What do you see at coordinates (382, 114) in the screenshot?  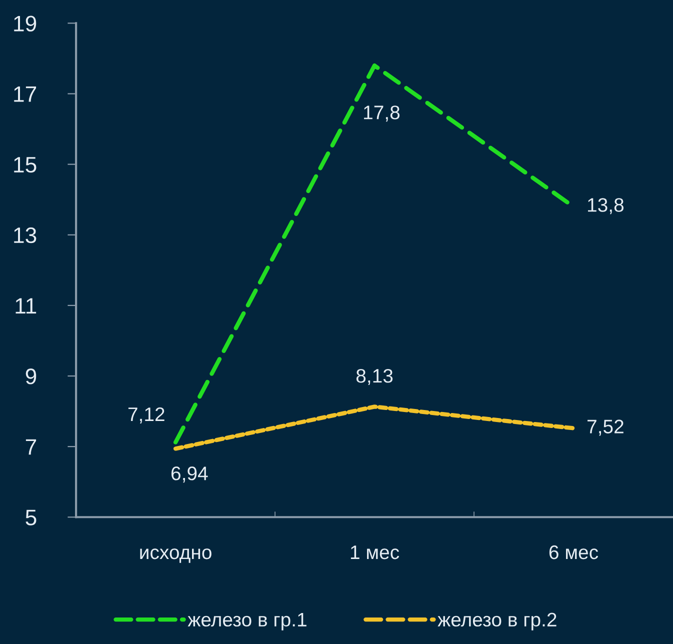 I see `data-label: 17,8` at bounding box center [382, 114].